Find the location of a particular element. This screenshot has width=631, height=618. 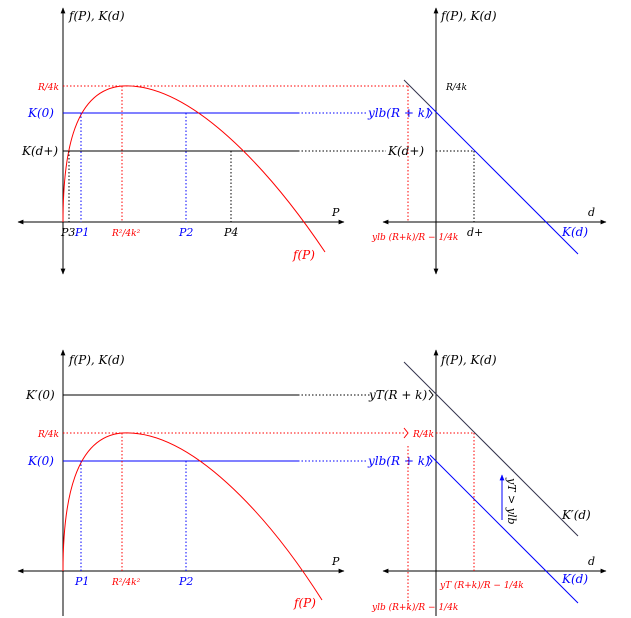

br-y-axis-label: f(P), K(d) is located at coordinates (468, 360).